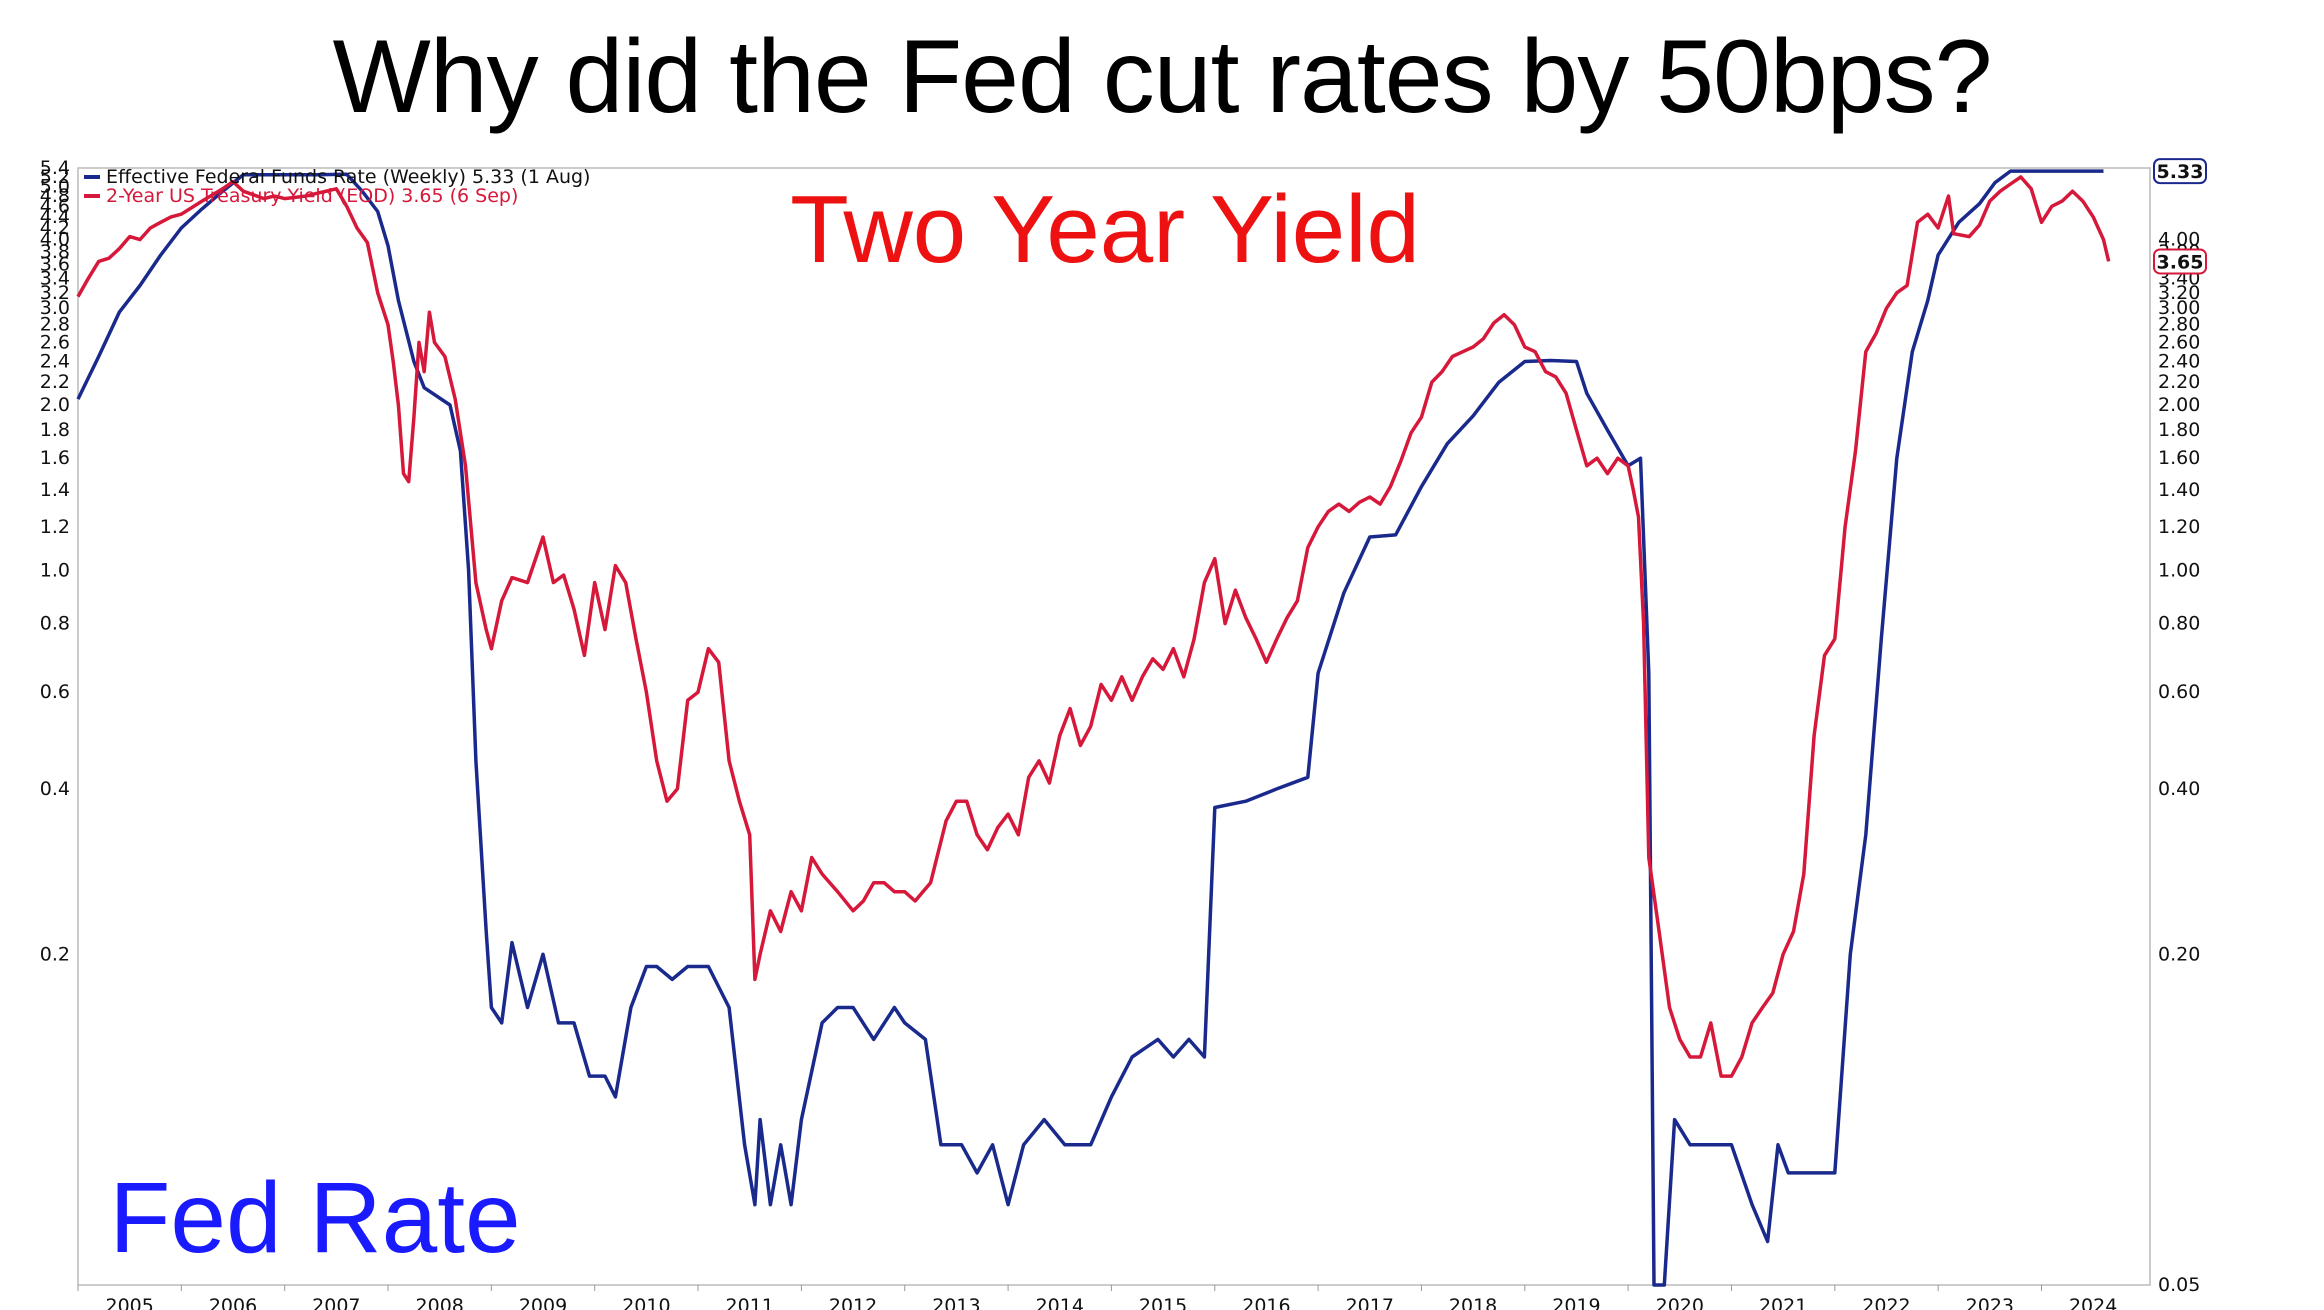  Describe the element at coordinates (129, 1302) in the screenshot. I see `x-tick-label: 2005` at that location.